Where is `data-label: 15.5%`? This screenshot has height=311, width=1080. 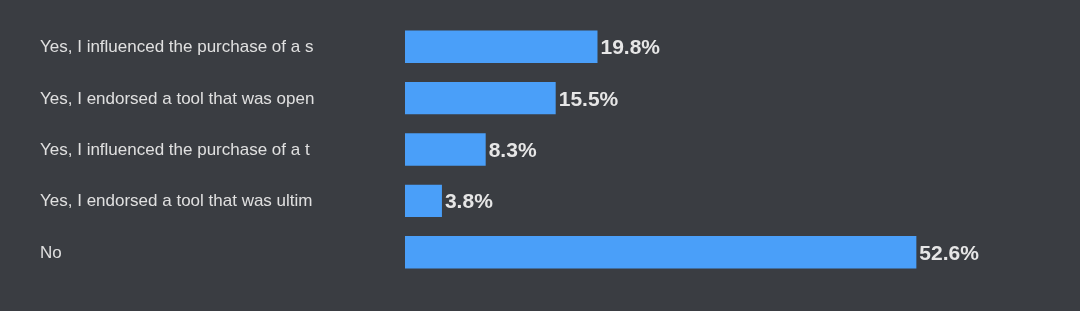
data-label: 15.5% is located at coordinates (588, 98).